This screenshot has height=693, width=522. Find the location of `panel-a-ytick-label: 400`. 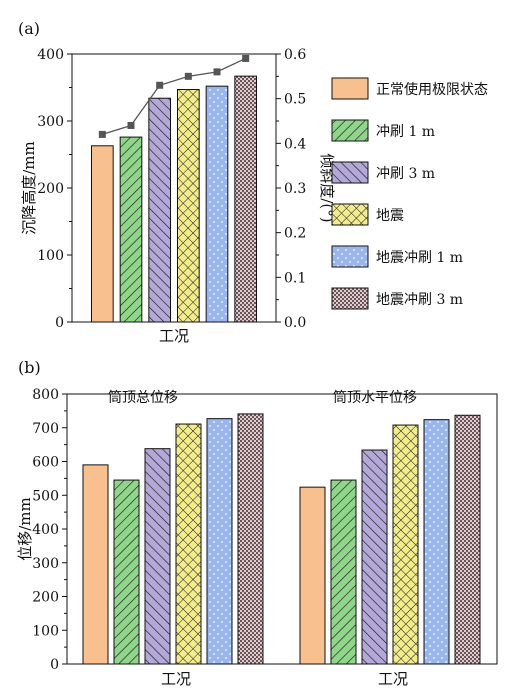

panel-a-ytick-label: 400 is located at coordinates (50, 55).